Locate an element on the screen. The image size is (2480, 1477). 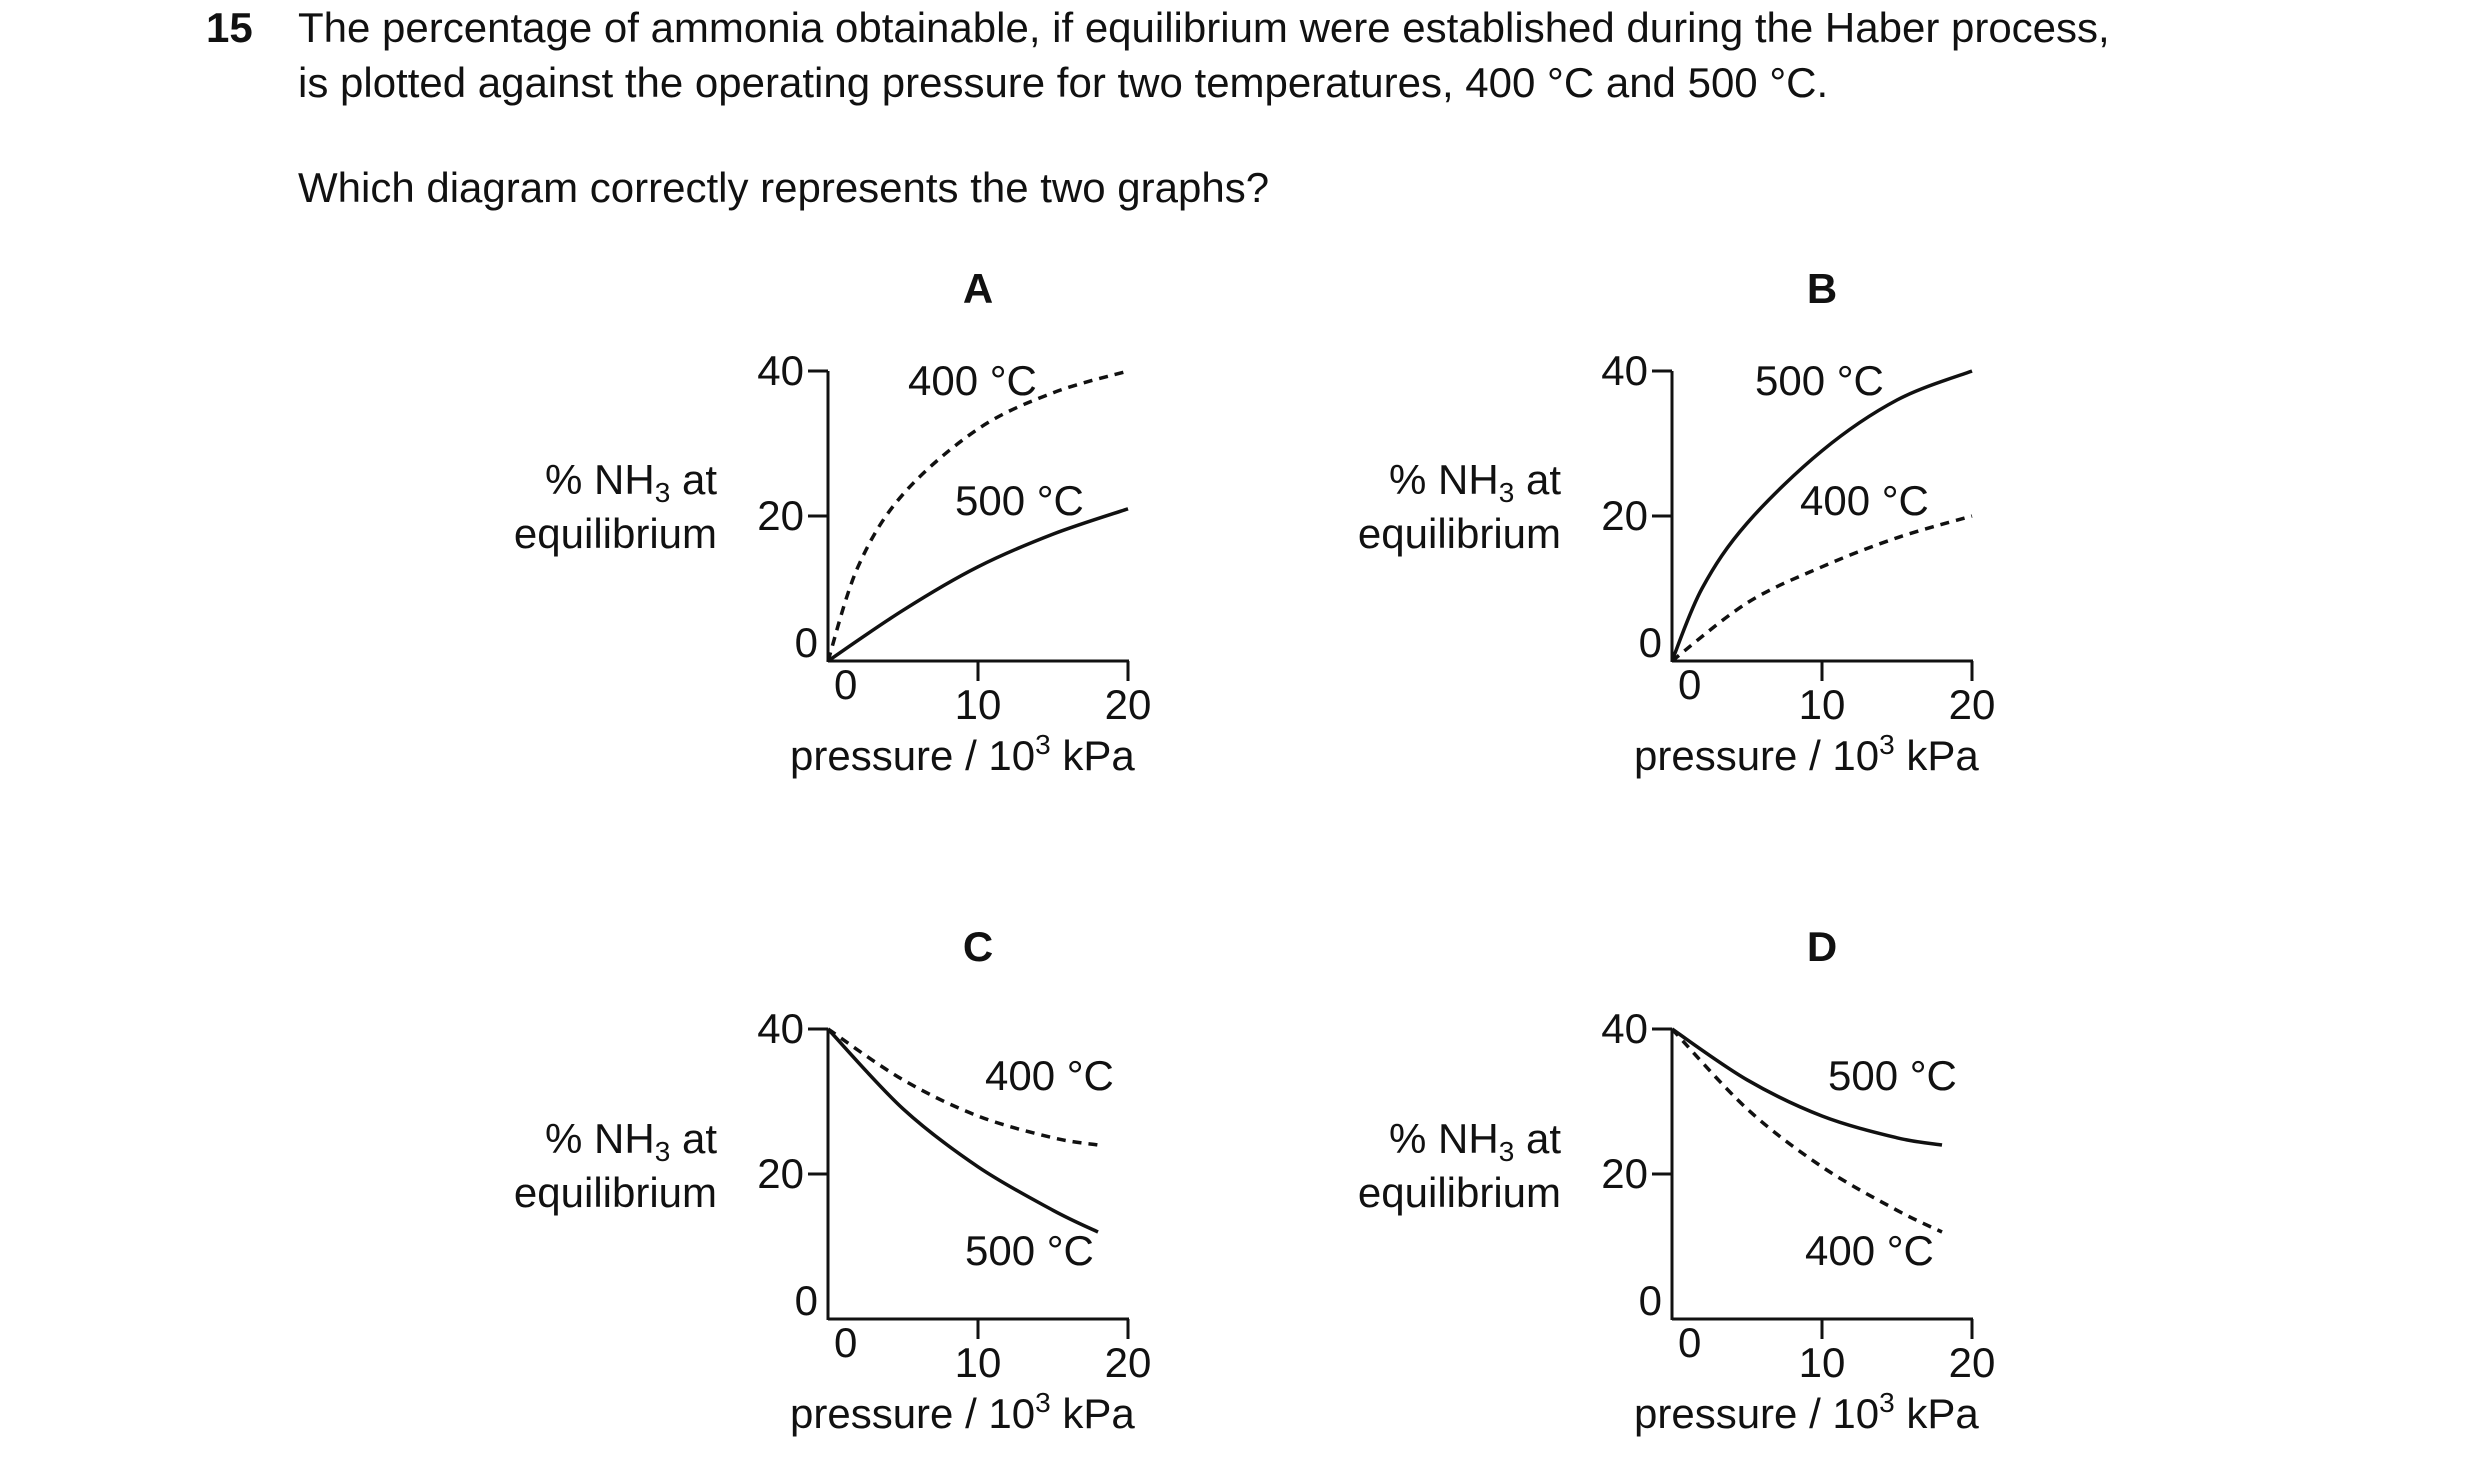
question-number: 15 is located at coordinates (229, 27).